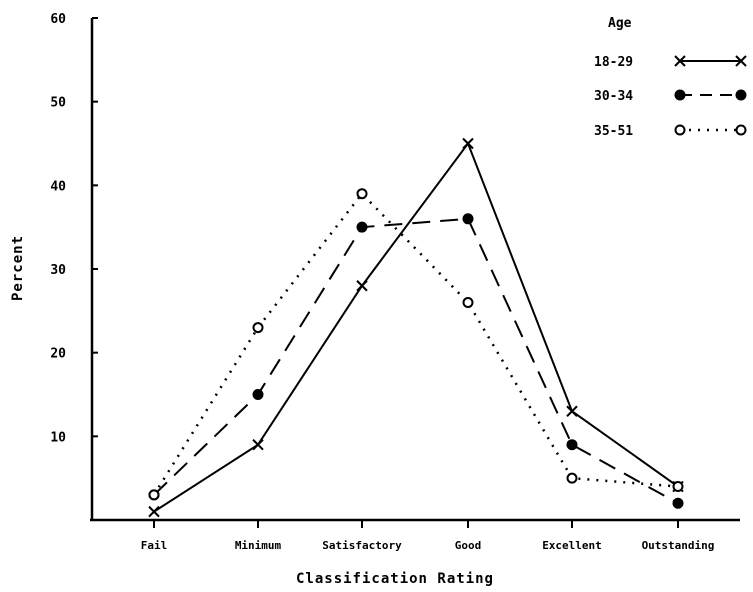 Image resolution: width=753 pixels, height=592 pixels. I want to click on x-axis-label: Classification Rating, so click(395, 579).